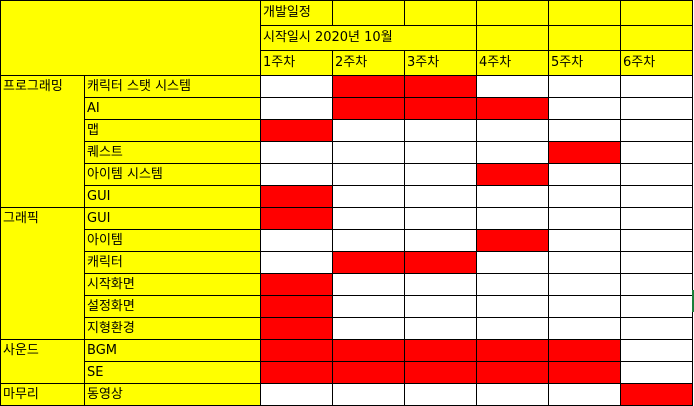 The image size is (694, 406). I want to click on week-header-cell: 3주차, so click(440, 63).